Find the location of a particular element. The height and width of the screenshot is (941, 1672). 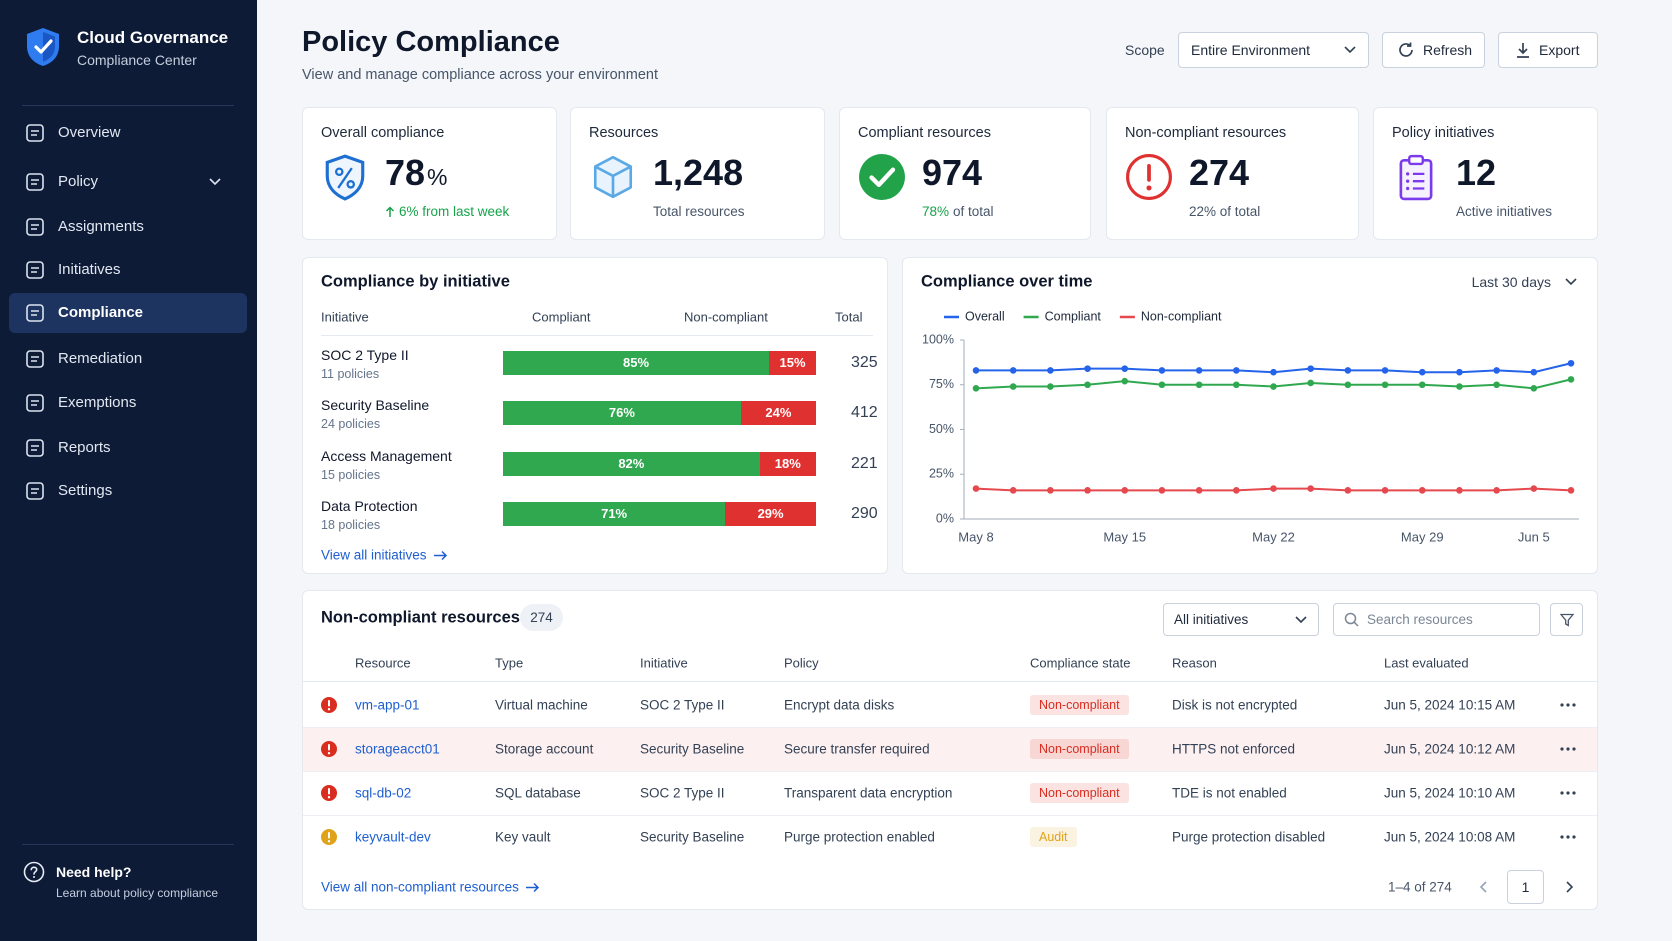

filter-button is located at coordinates (1566, 619).